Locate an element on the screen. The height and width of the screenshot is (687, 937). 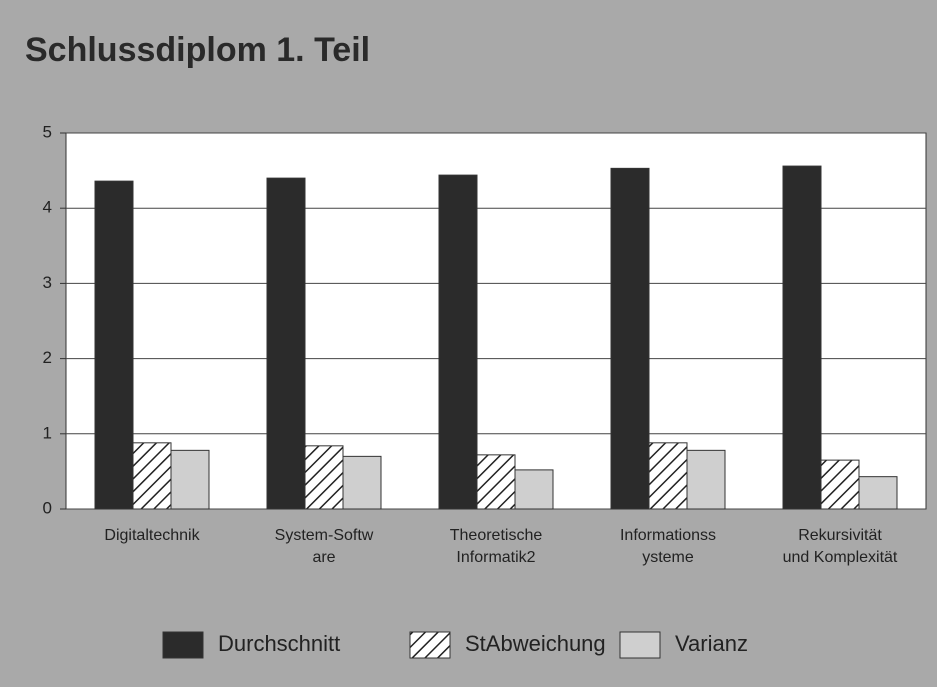
y-tick-label: 0 is located at coordinates (47, 507).